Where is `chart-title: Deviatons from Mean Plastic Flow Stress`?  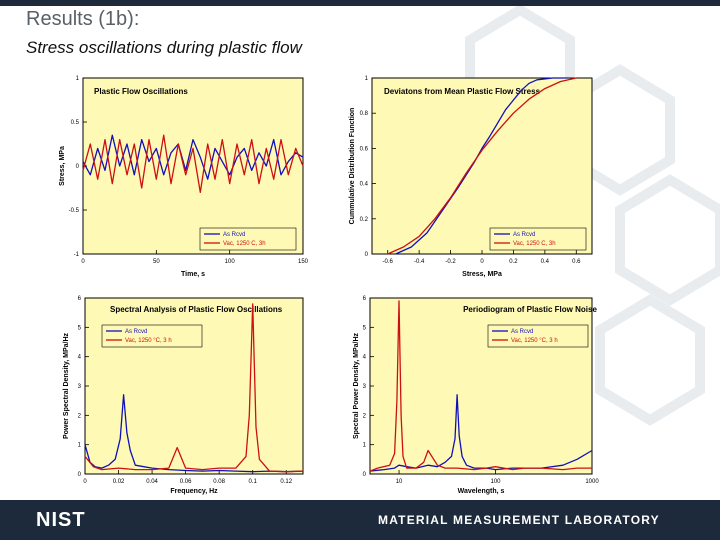 chart-title: Deviatons from Mean Plastic Flow Stress is located at coordinates (462, 91).